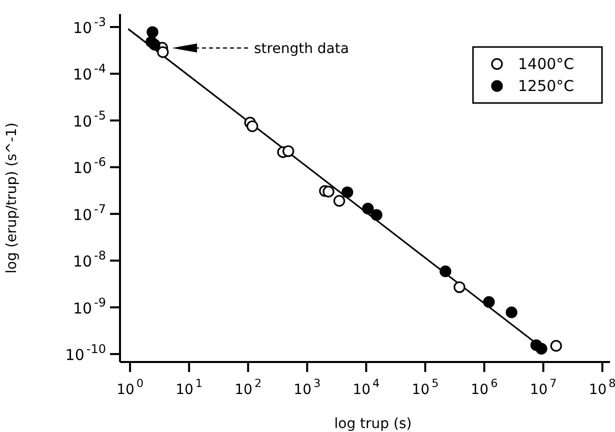 The height and width of the screenshot is (432, 615). Describe the element at coordinates (89, 213) in the screenshot. I see `y-tick-label: 10$^{-7}$` at that location.